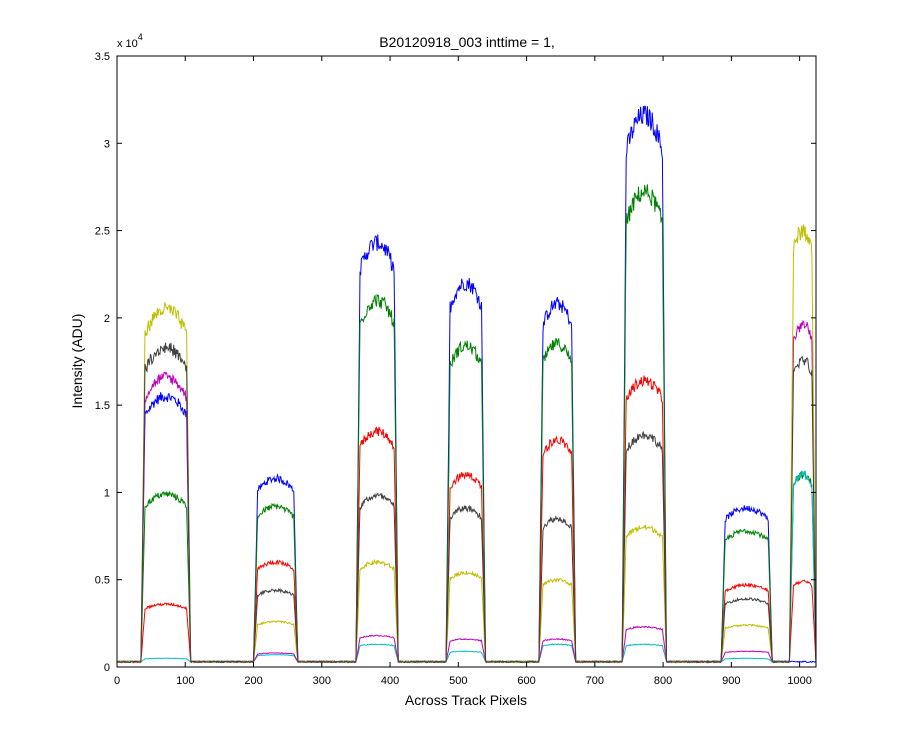 Image resolution: width=900 pixels, height=750 pixels. Describe the element at coordinates (253, 681) in the screenshot. I see `x-tick-label: 200` at that location.